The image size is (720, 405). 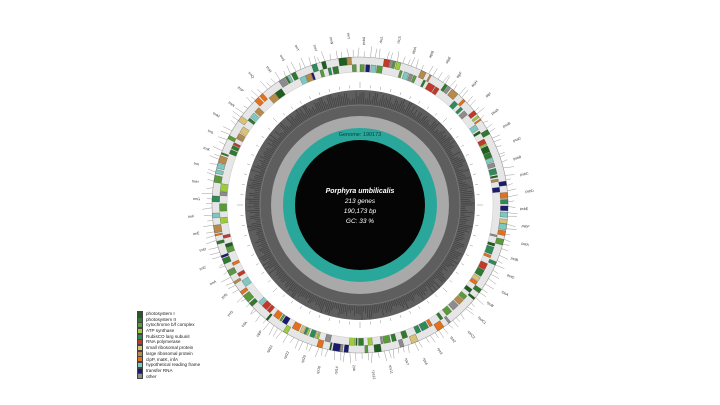 What do you see at coordinates (202, 353) in the screenshot?
I see `legend-item: large ribosomal protein` at bounding box center [202, 353].